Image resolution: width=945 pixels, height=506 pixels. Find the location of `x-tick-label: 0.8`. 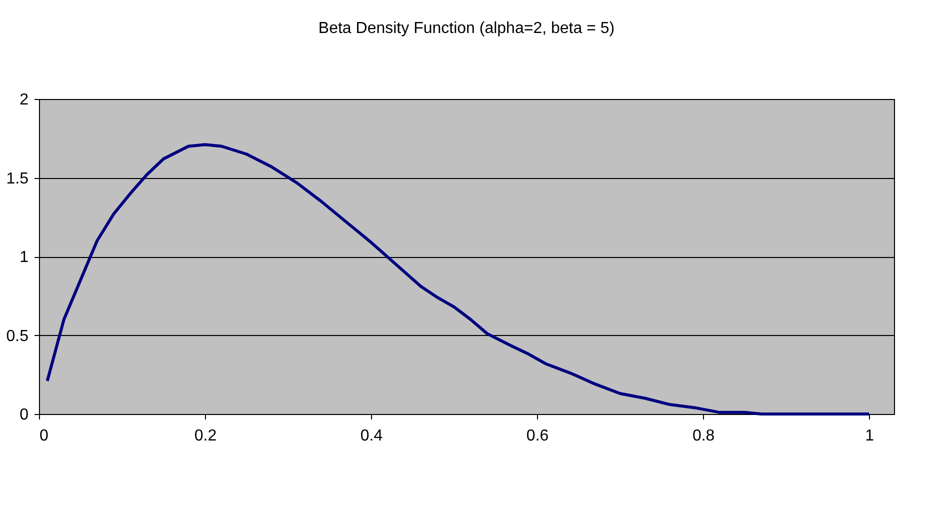

x-tick-label: 0.8 is located at coordinates (703, 436).